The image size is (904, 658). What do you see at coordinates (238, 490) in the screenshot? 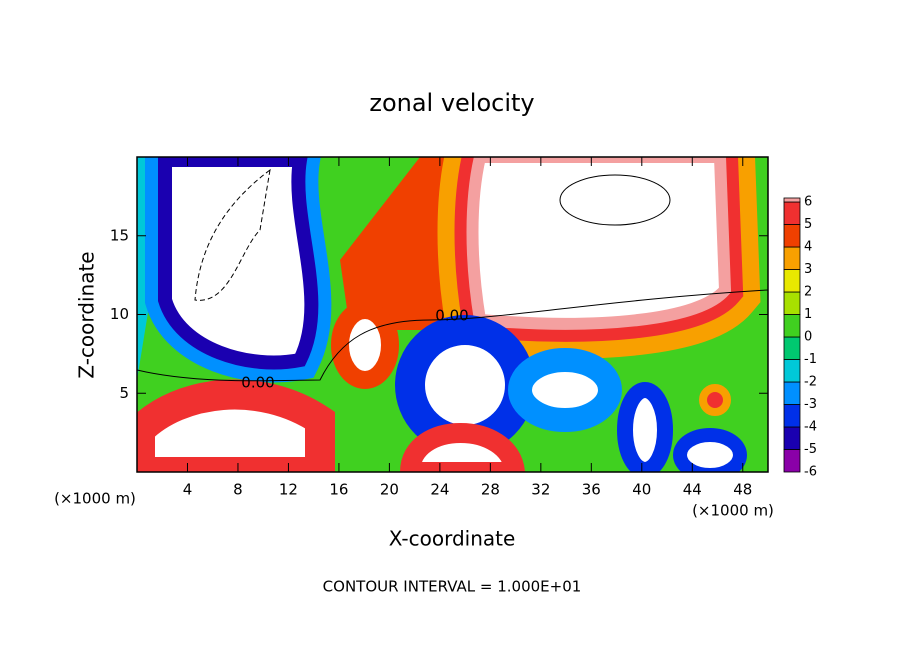
I see `x-tick-label: 8` at bounding box center [238, 490].